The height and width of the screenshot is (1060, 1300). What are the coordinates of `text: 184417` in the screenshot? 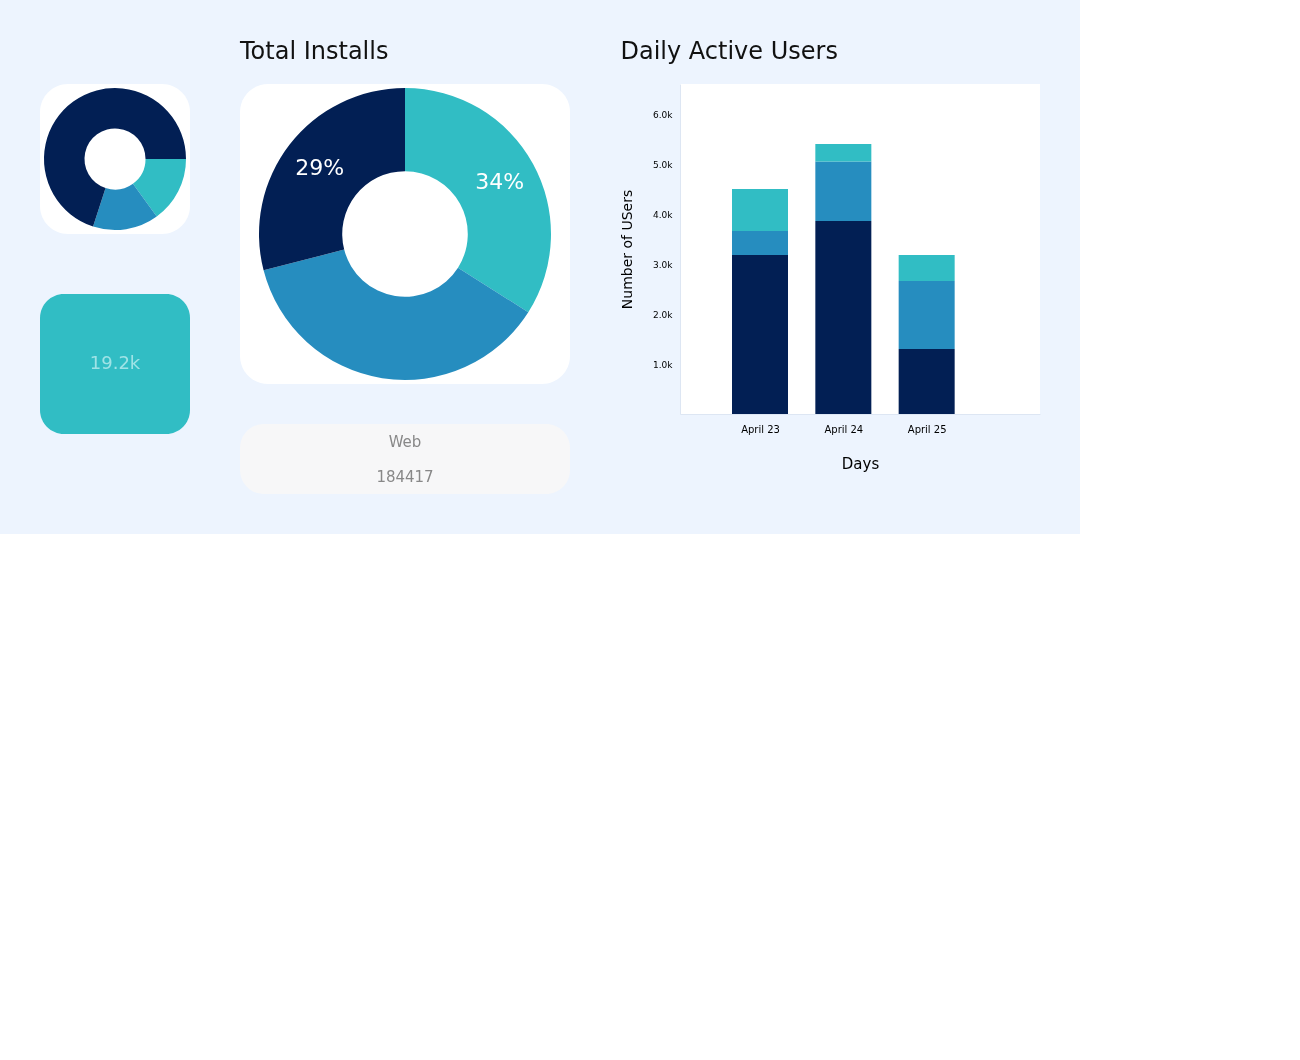 It's located at (405, 476).